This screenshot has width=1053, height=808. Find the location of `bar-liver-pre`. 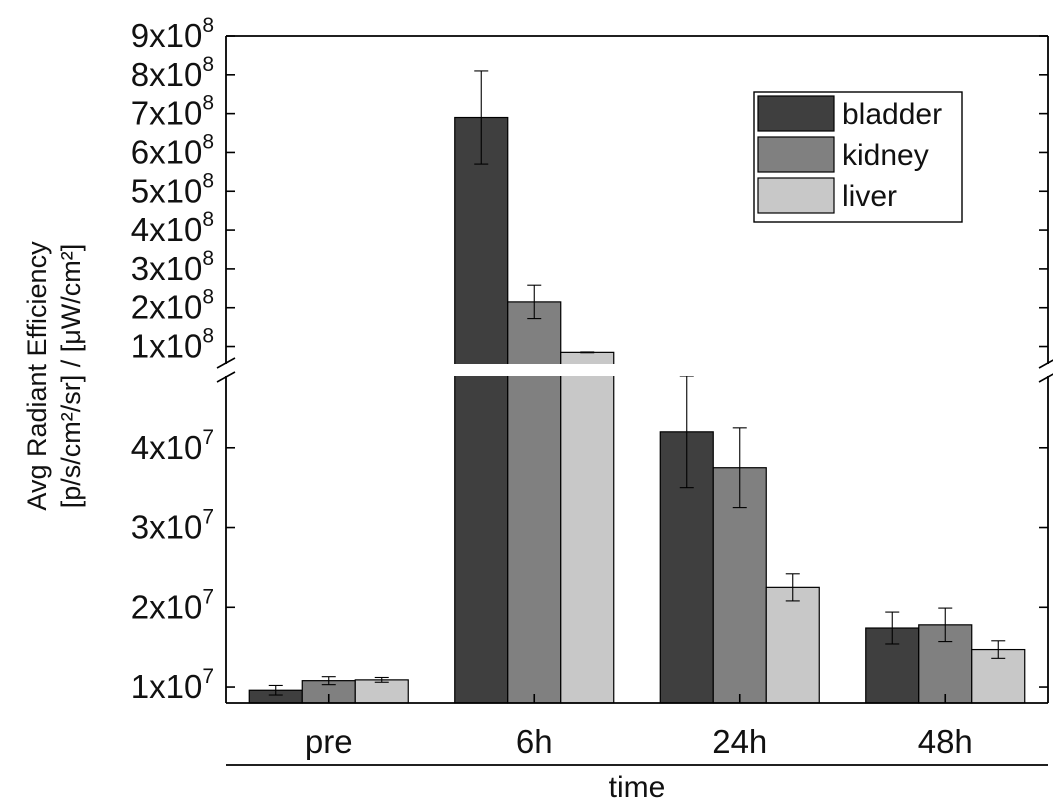

bar-liver-pre is located at coordinates (381, 691).